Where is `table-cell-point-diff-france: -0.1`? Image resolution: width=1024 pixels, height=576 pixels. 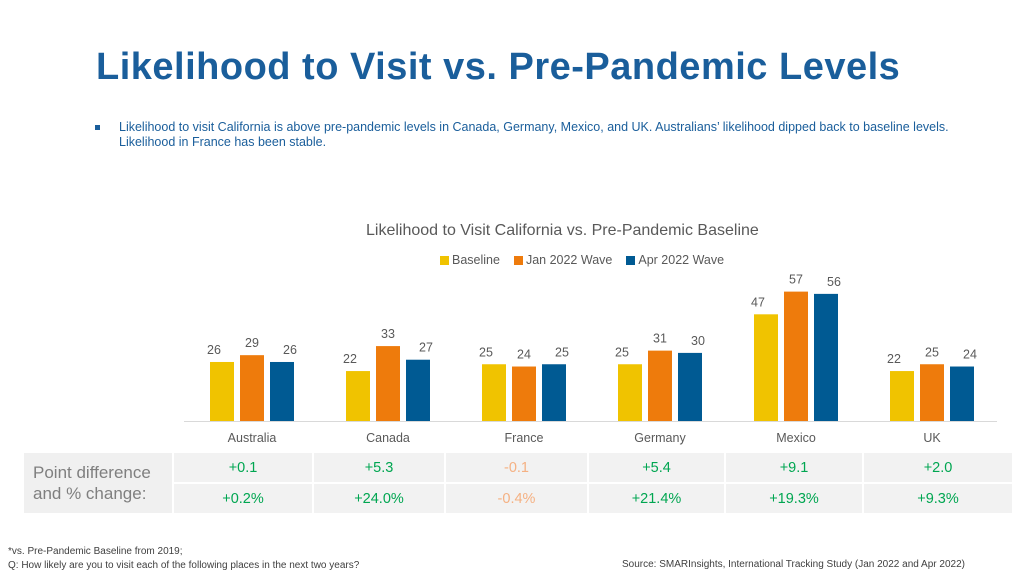 table-cell-point-diff-france: -0.1 is located at coordinates (516, 467).